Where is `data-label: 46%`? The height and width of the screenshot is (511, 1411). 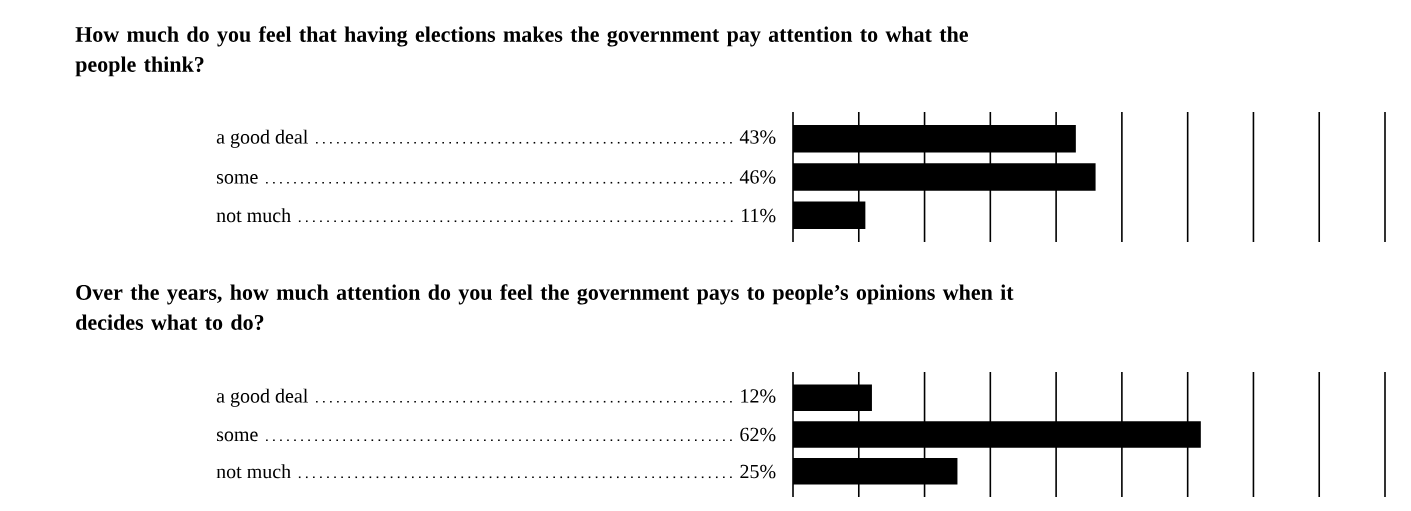 data-label: 46% is located at coordinates (757, 177).